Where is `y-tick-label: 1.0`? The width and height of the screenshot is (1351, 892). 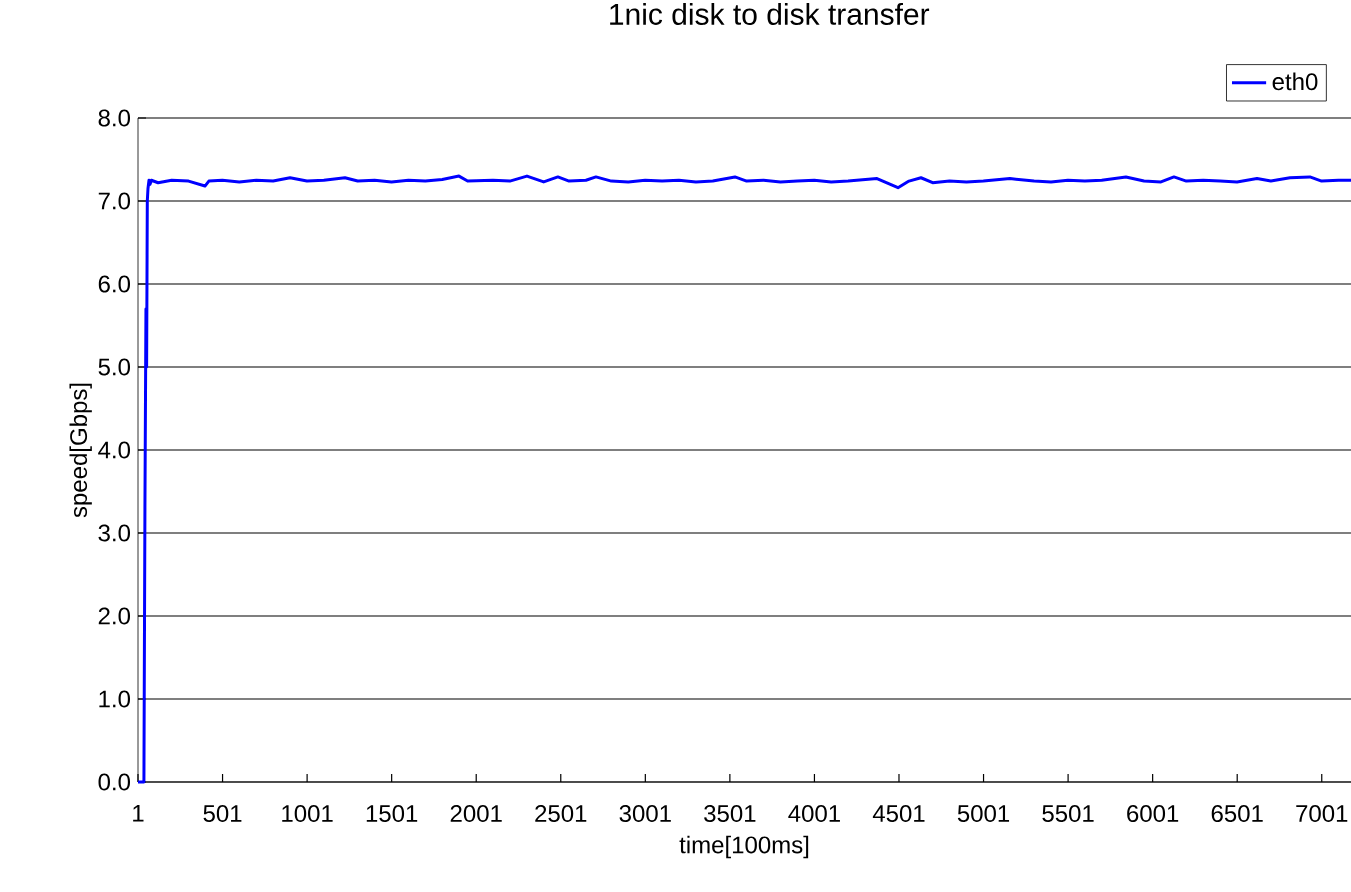 y-tick-label: 1.0 is located at coordinates (115, 699).